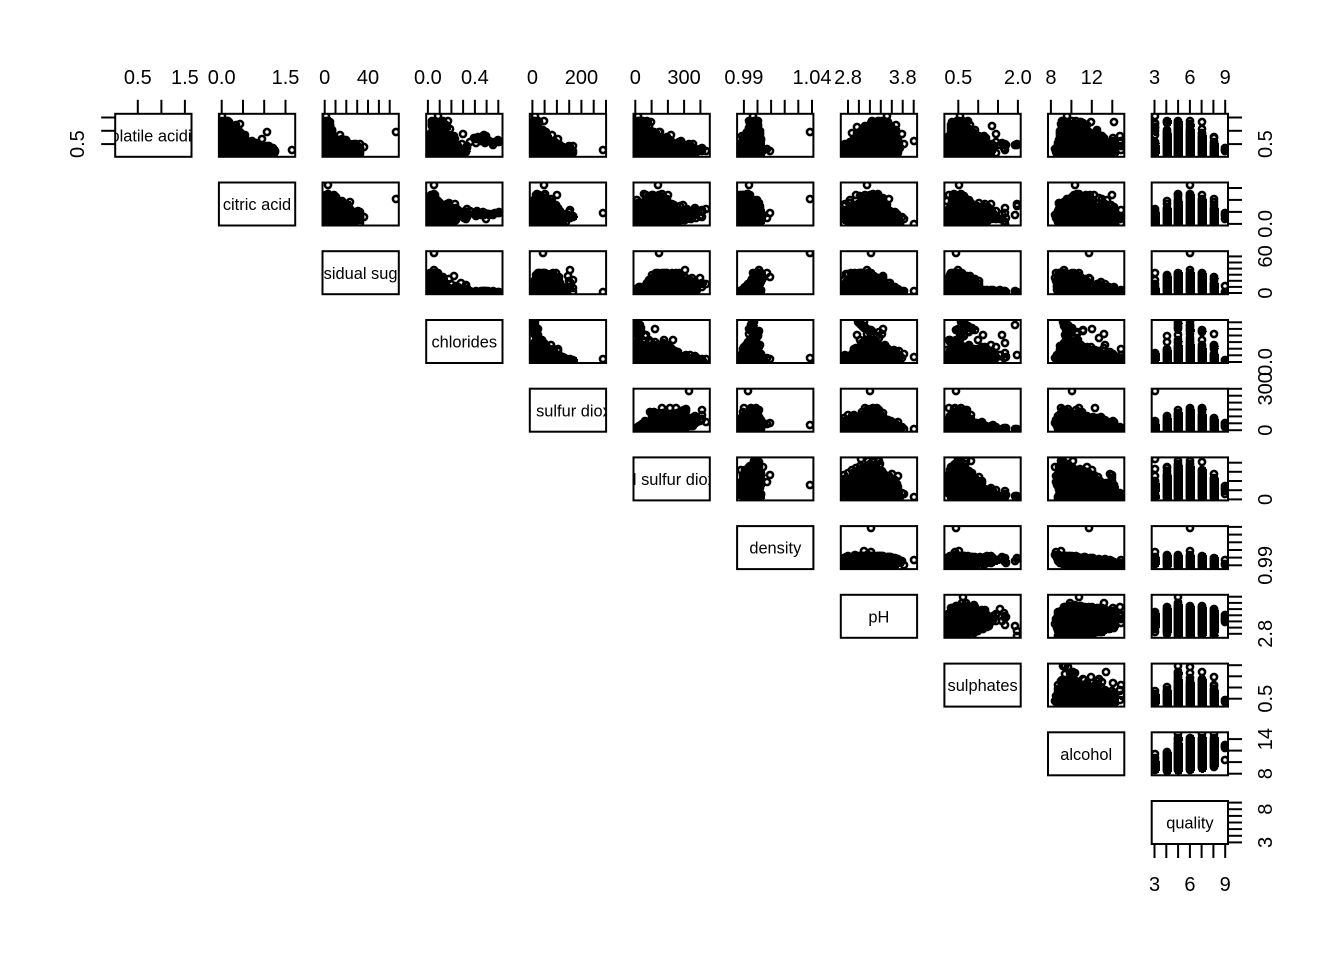  Describe the element at coordinates (1018, 78) in the screenshot. I see `svg-text: 2.0` at that location.